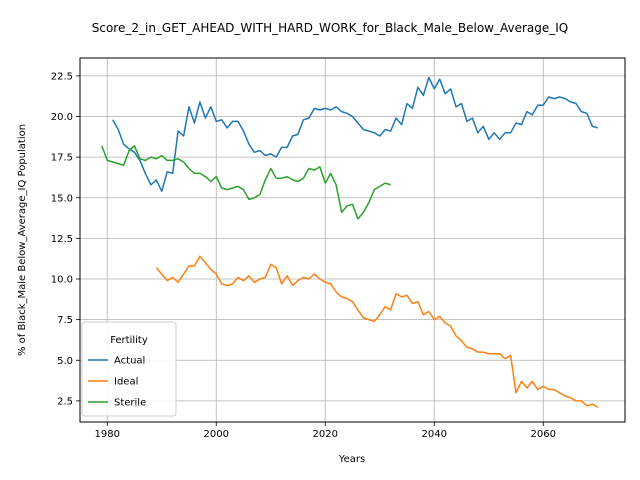  I want to click on y-tick-label: 15.0, so click(62, 198).